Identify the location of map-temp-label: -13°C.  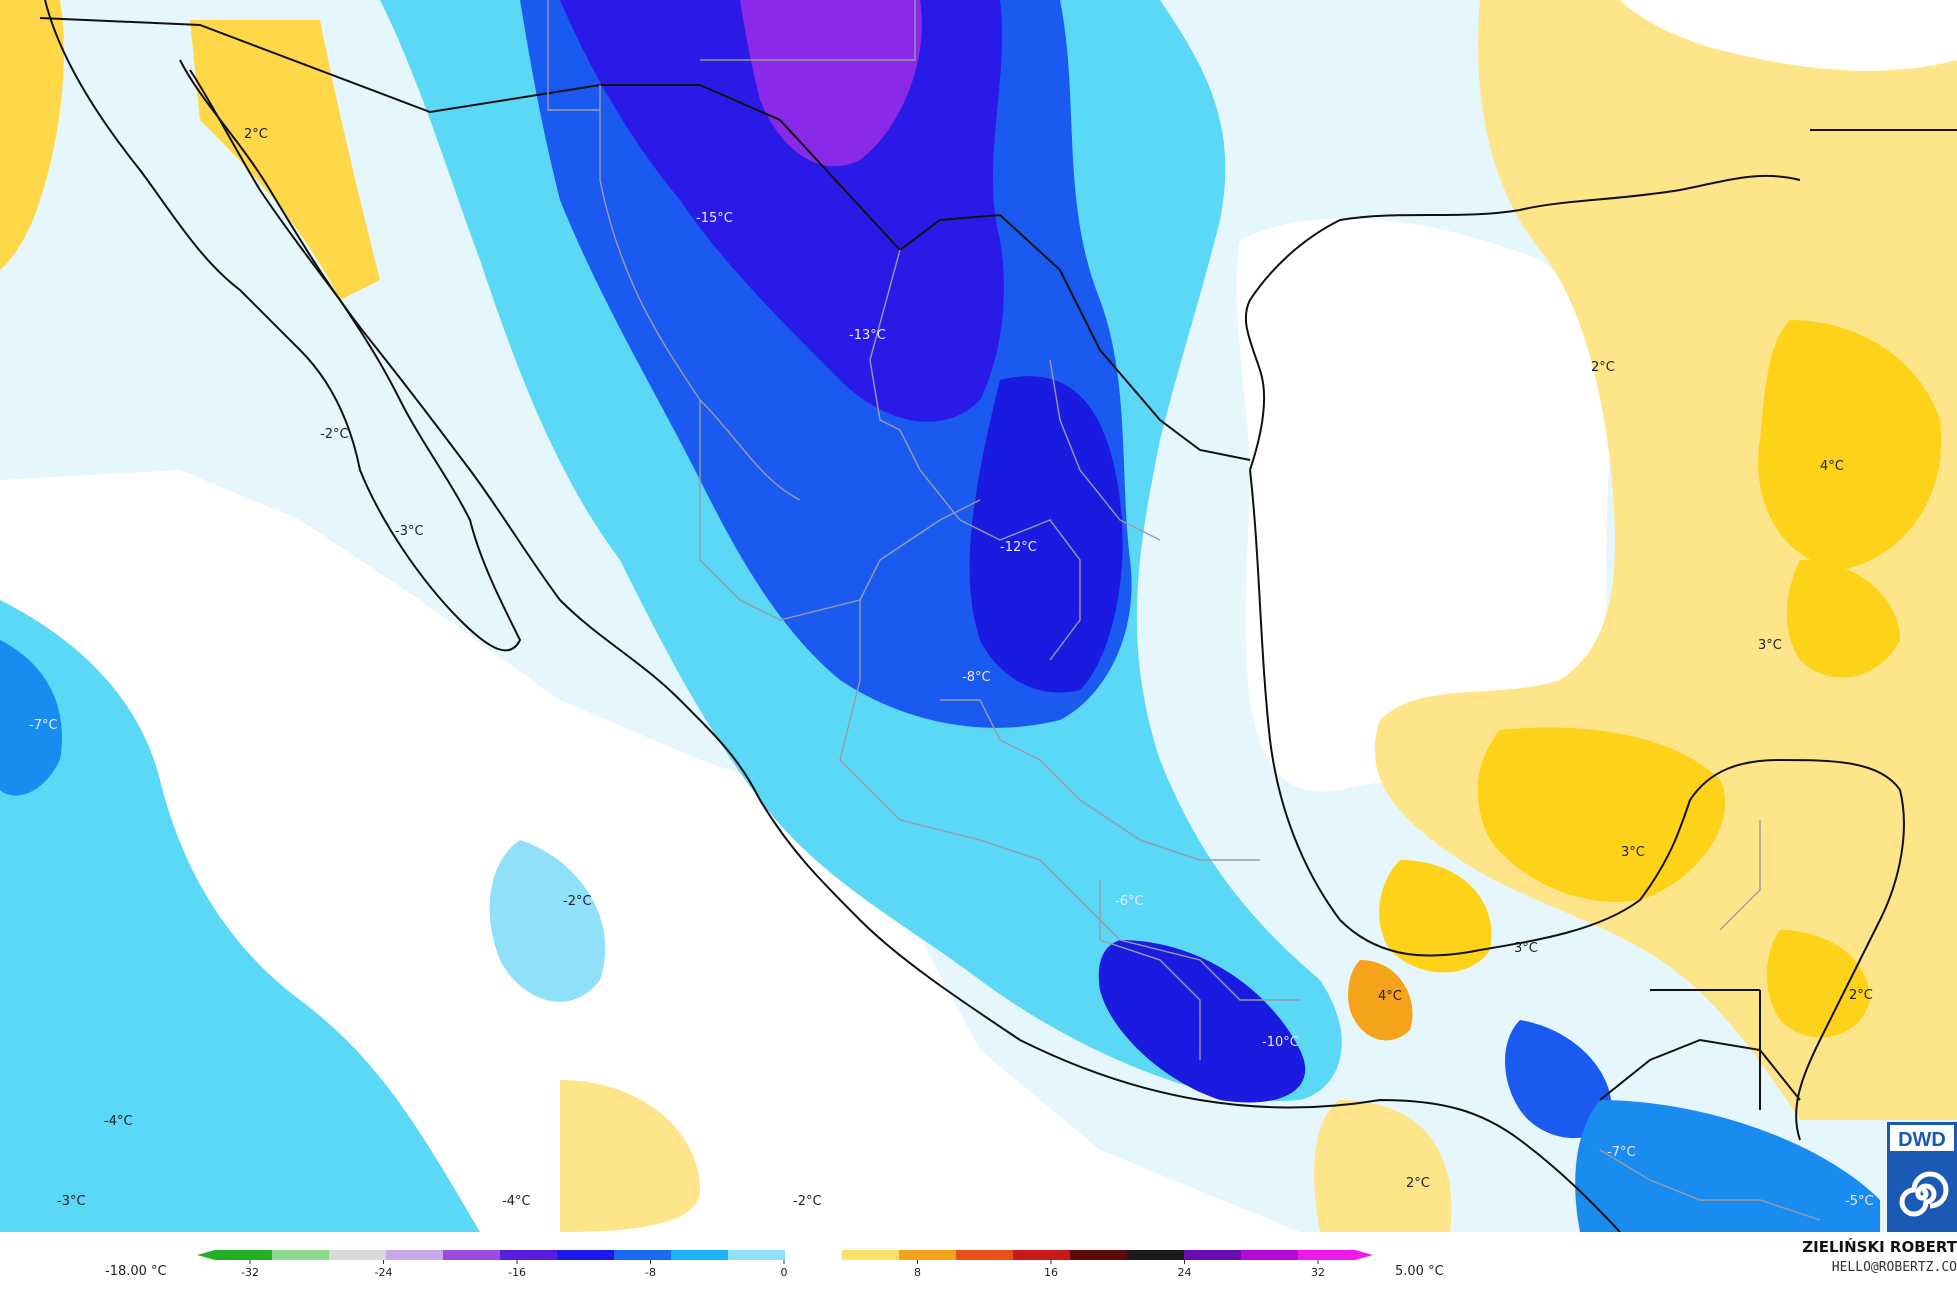
(867, 335).